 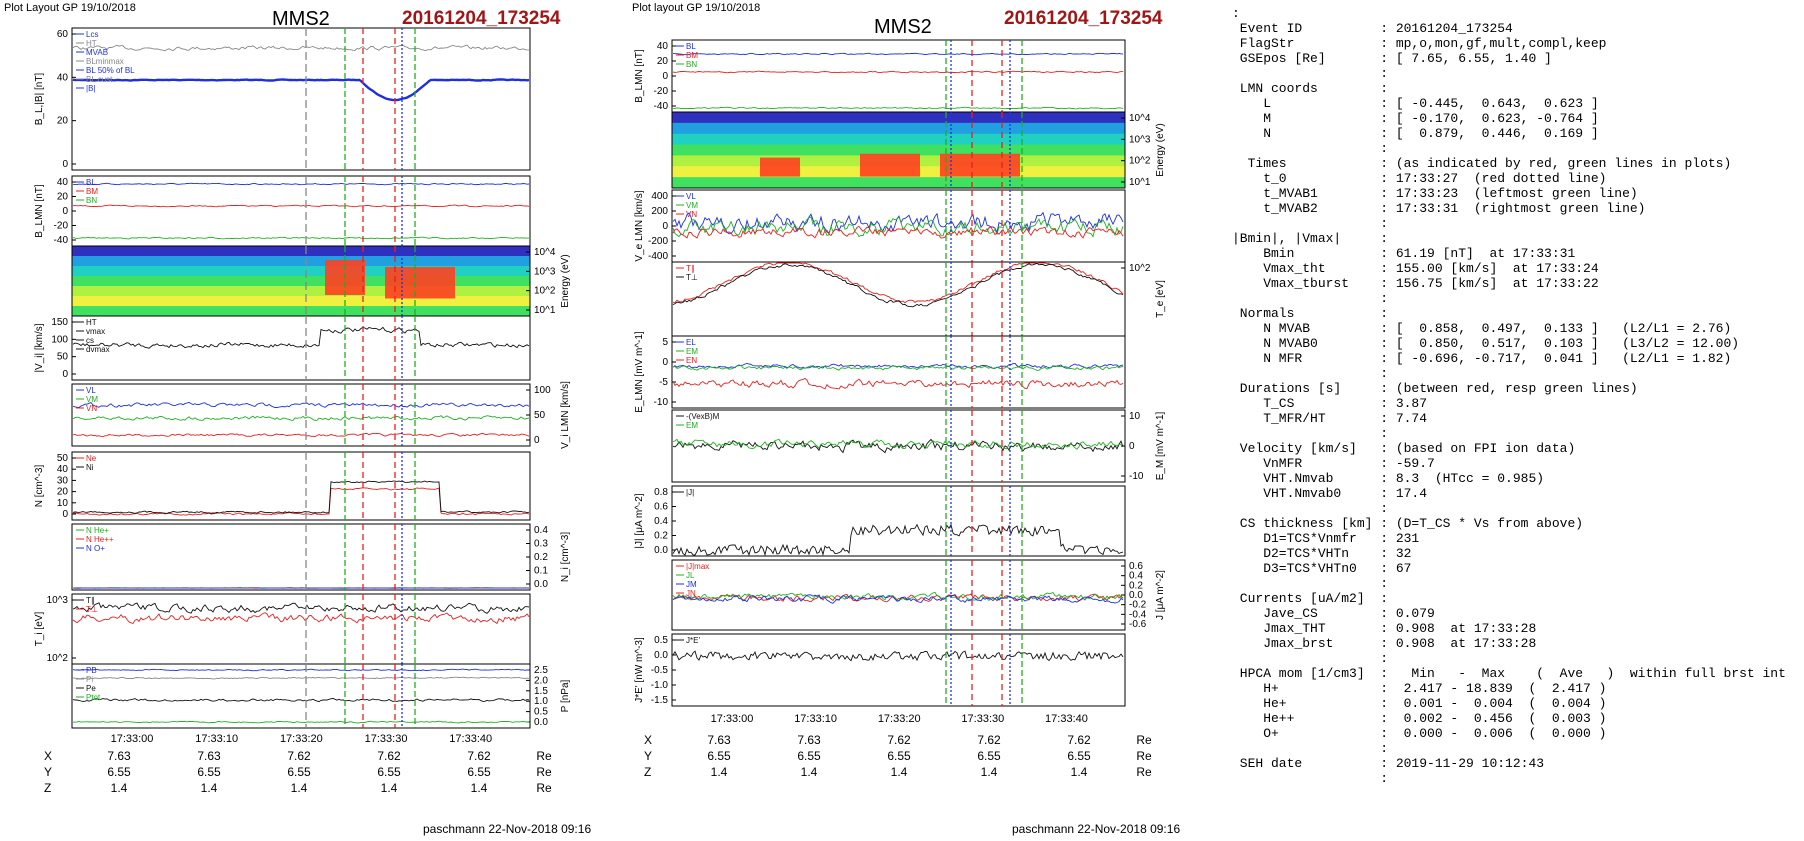 What do you see at coordinates (1435, 718) in the screenshot?
I see `summary-line: He++ : 0.002 - 0.456 ( 0.003 )` at bounding box center [1435, 718].